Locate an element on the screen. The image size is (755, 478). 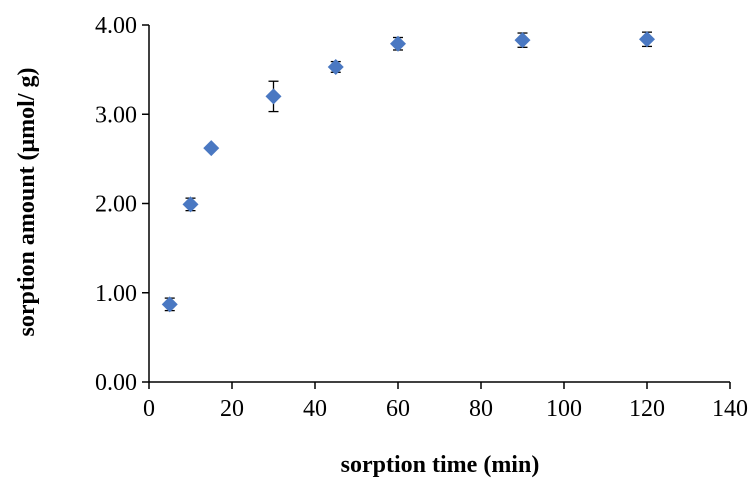
x-tick-label: 20 is located at coordinates (232, 409).